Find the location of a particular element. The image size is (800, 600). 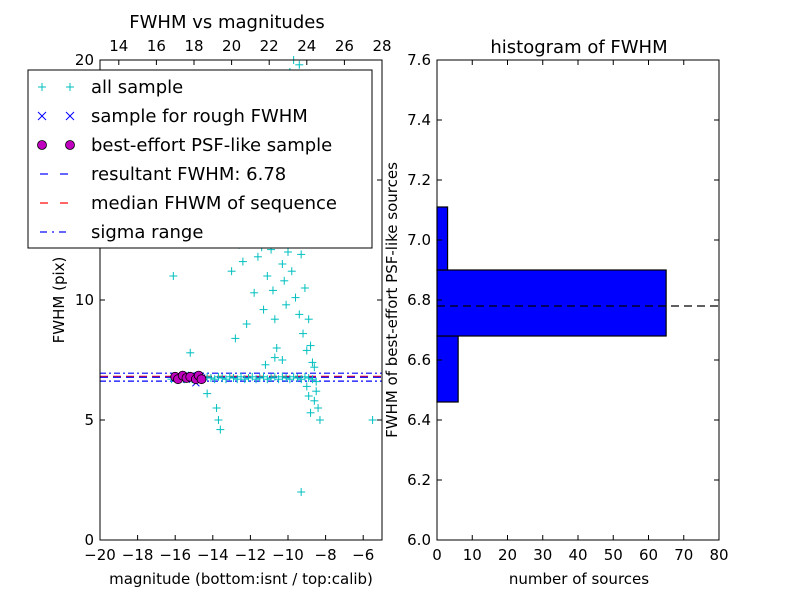

histogram-x-tick-label: 20 is located at coordinates (507, 555).